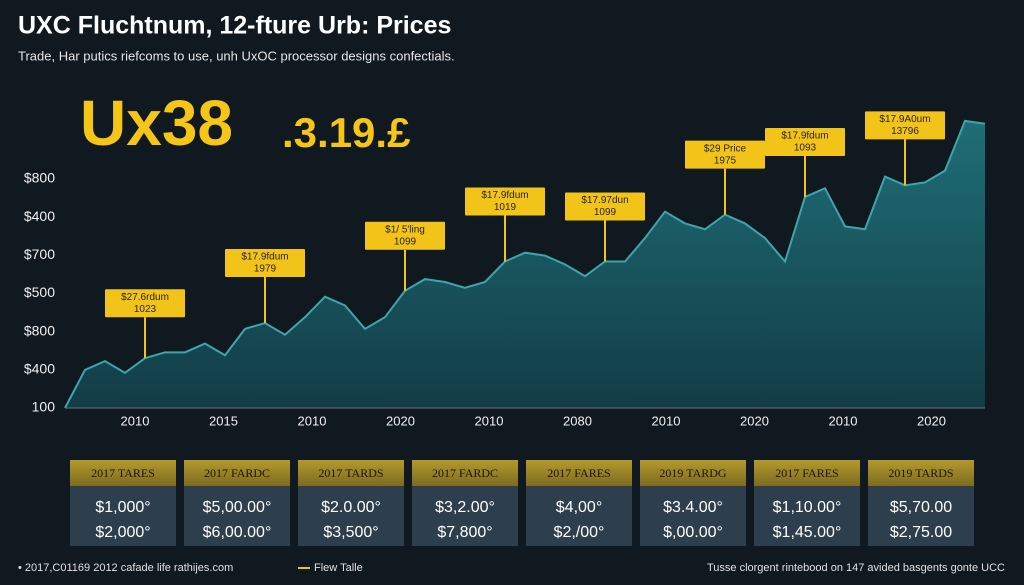 This screenshot has width=1024, height=585. I want to click on card-header-text: 2019 TARDS, so click(920, 473).